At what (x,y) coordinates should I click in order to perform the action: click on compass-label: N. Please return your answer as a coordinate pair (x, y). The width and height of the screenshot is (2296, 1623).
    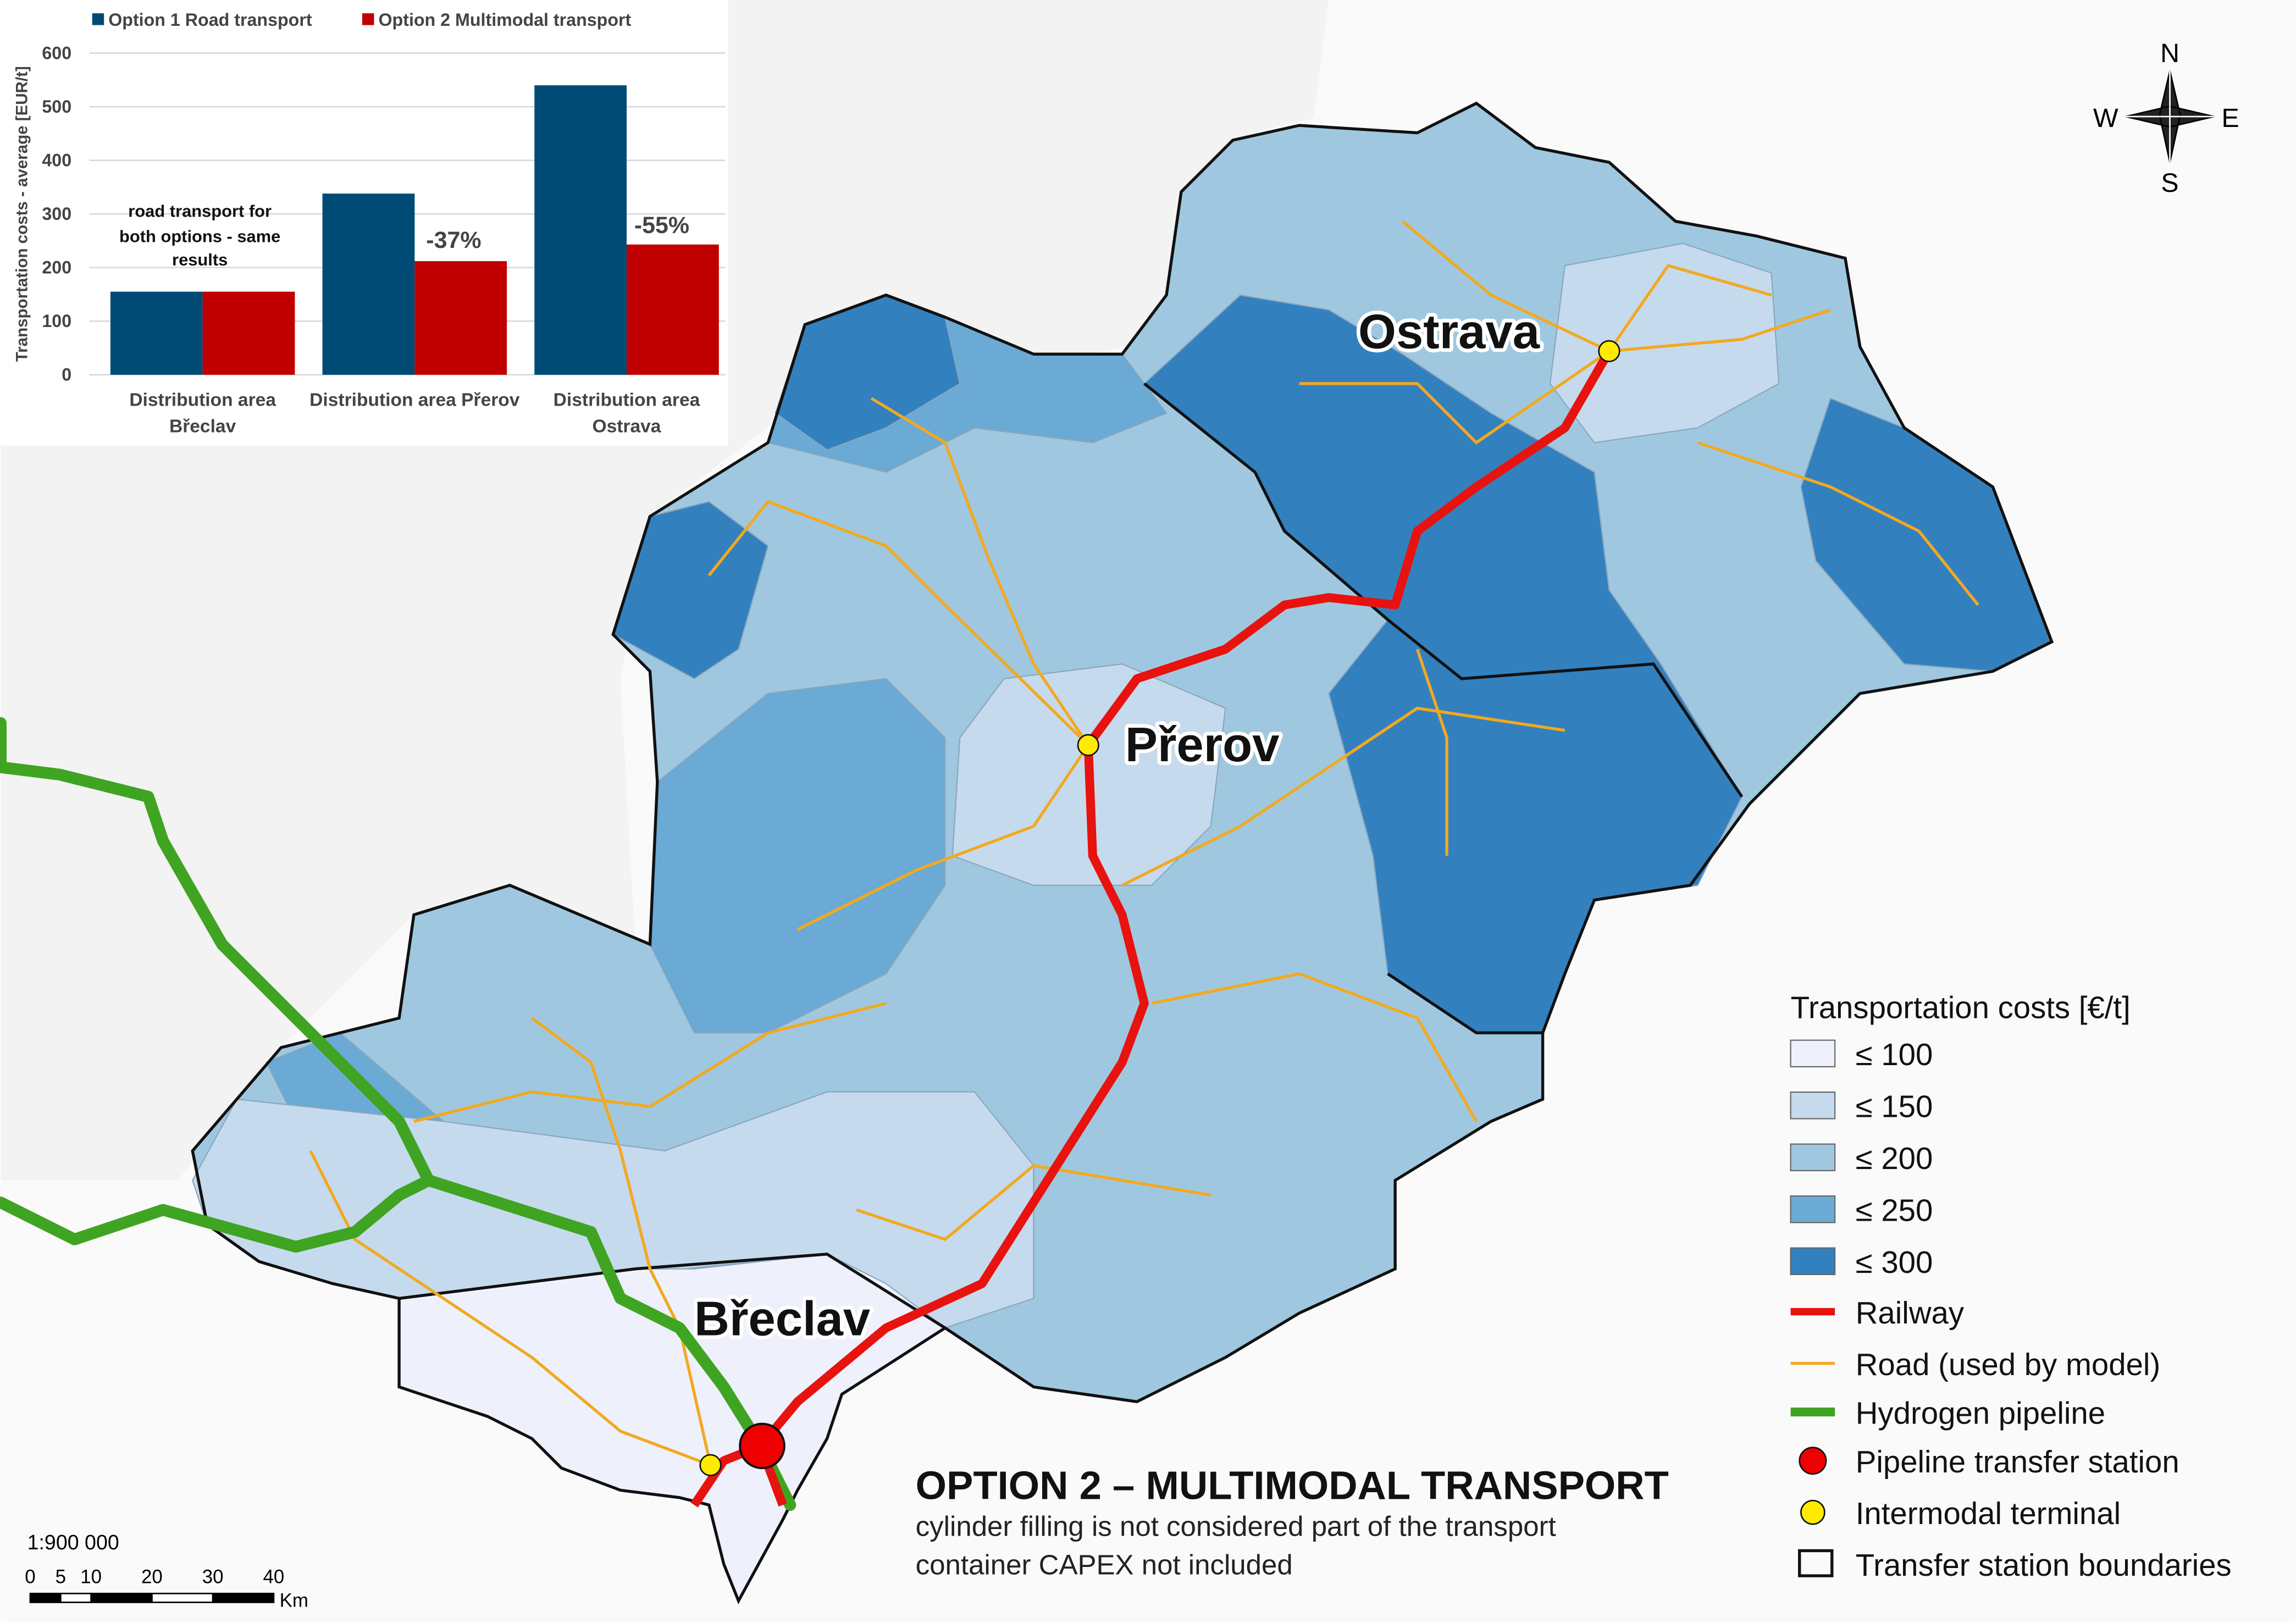
    Looking at the image, I should click on (2169, 53).